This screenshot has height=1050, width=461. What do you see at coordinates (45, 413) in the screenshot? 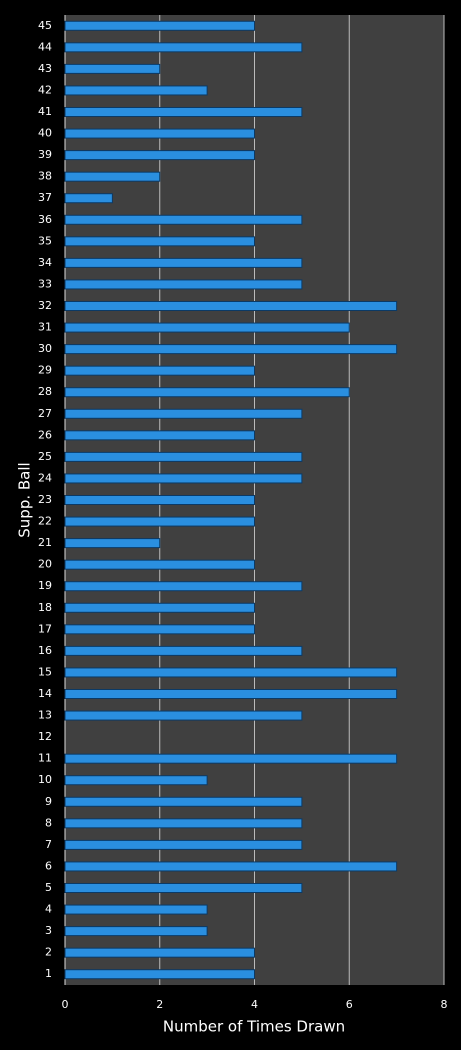
I see `y-tick-label: 27` at bounding box center [45, 413].